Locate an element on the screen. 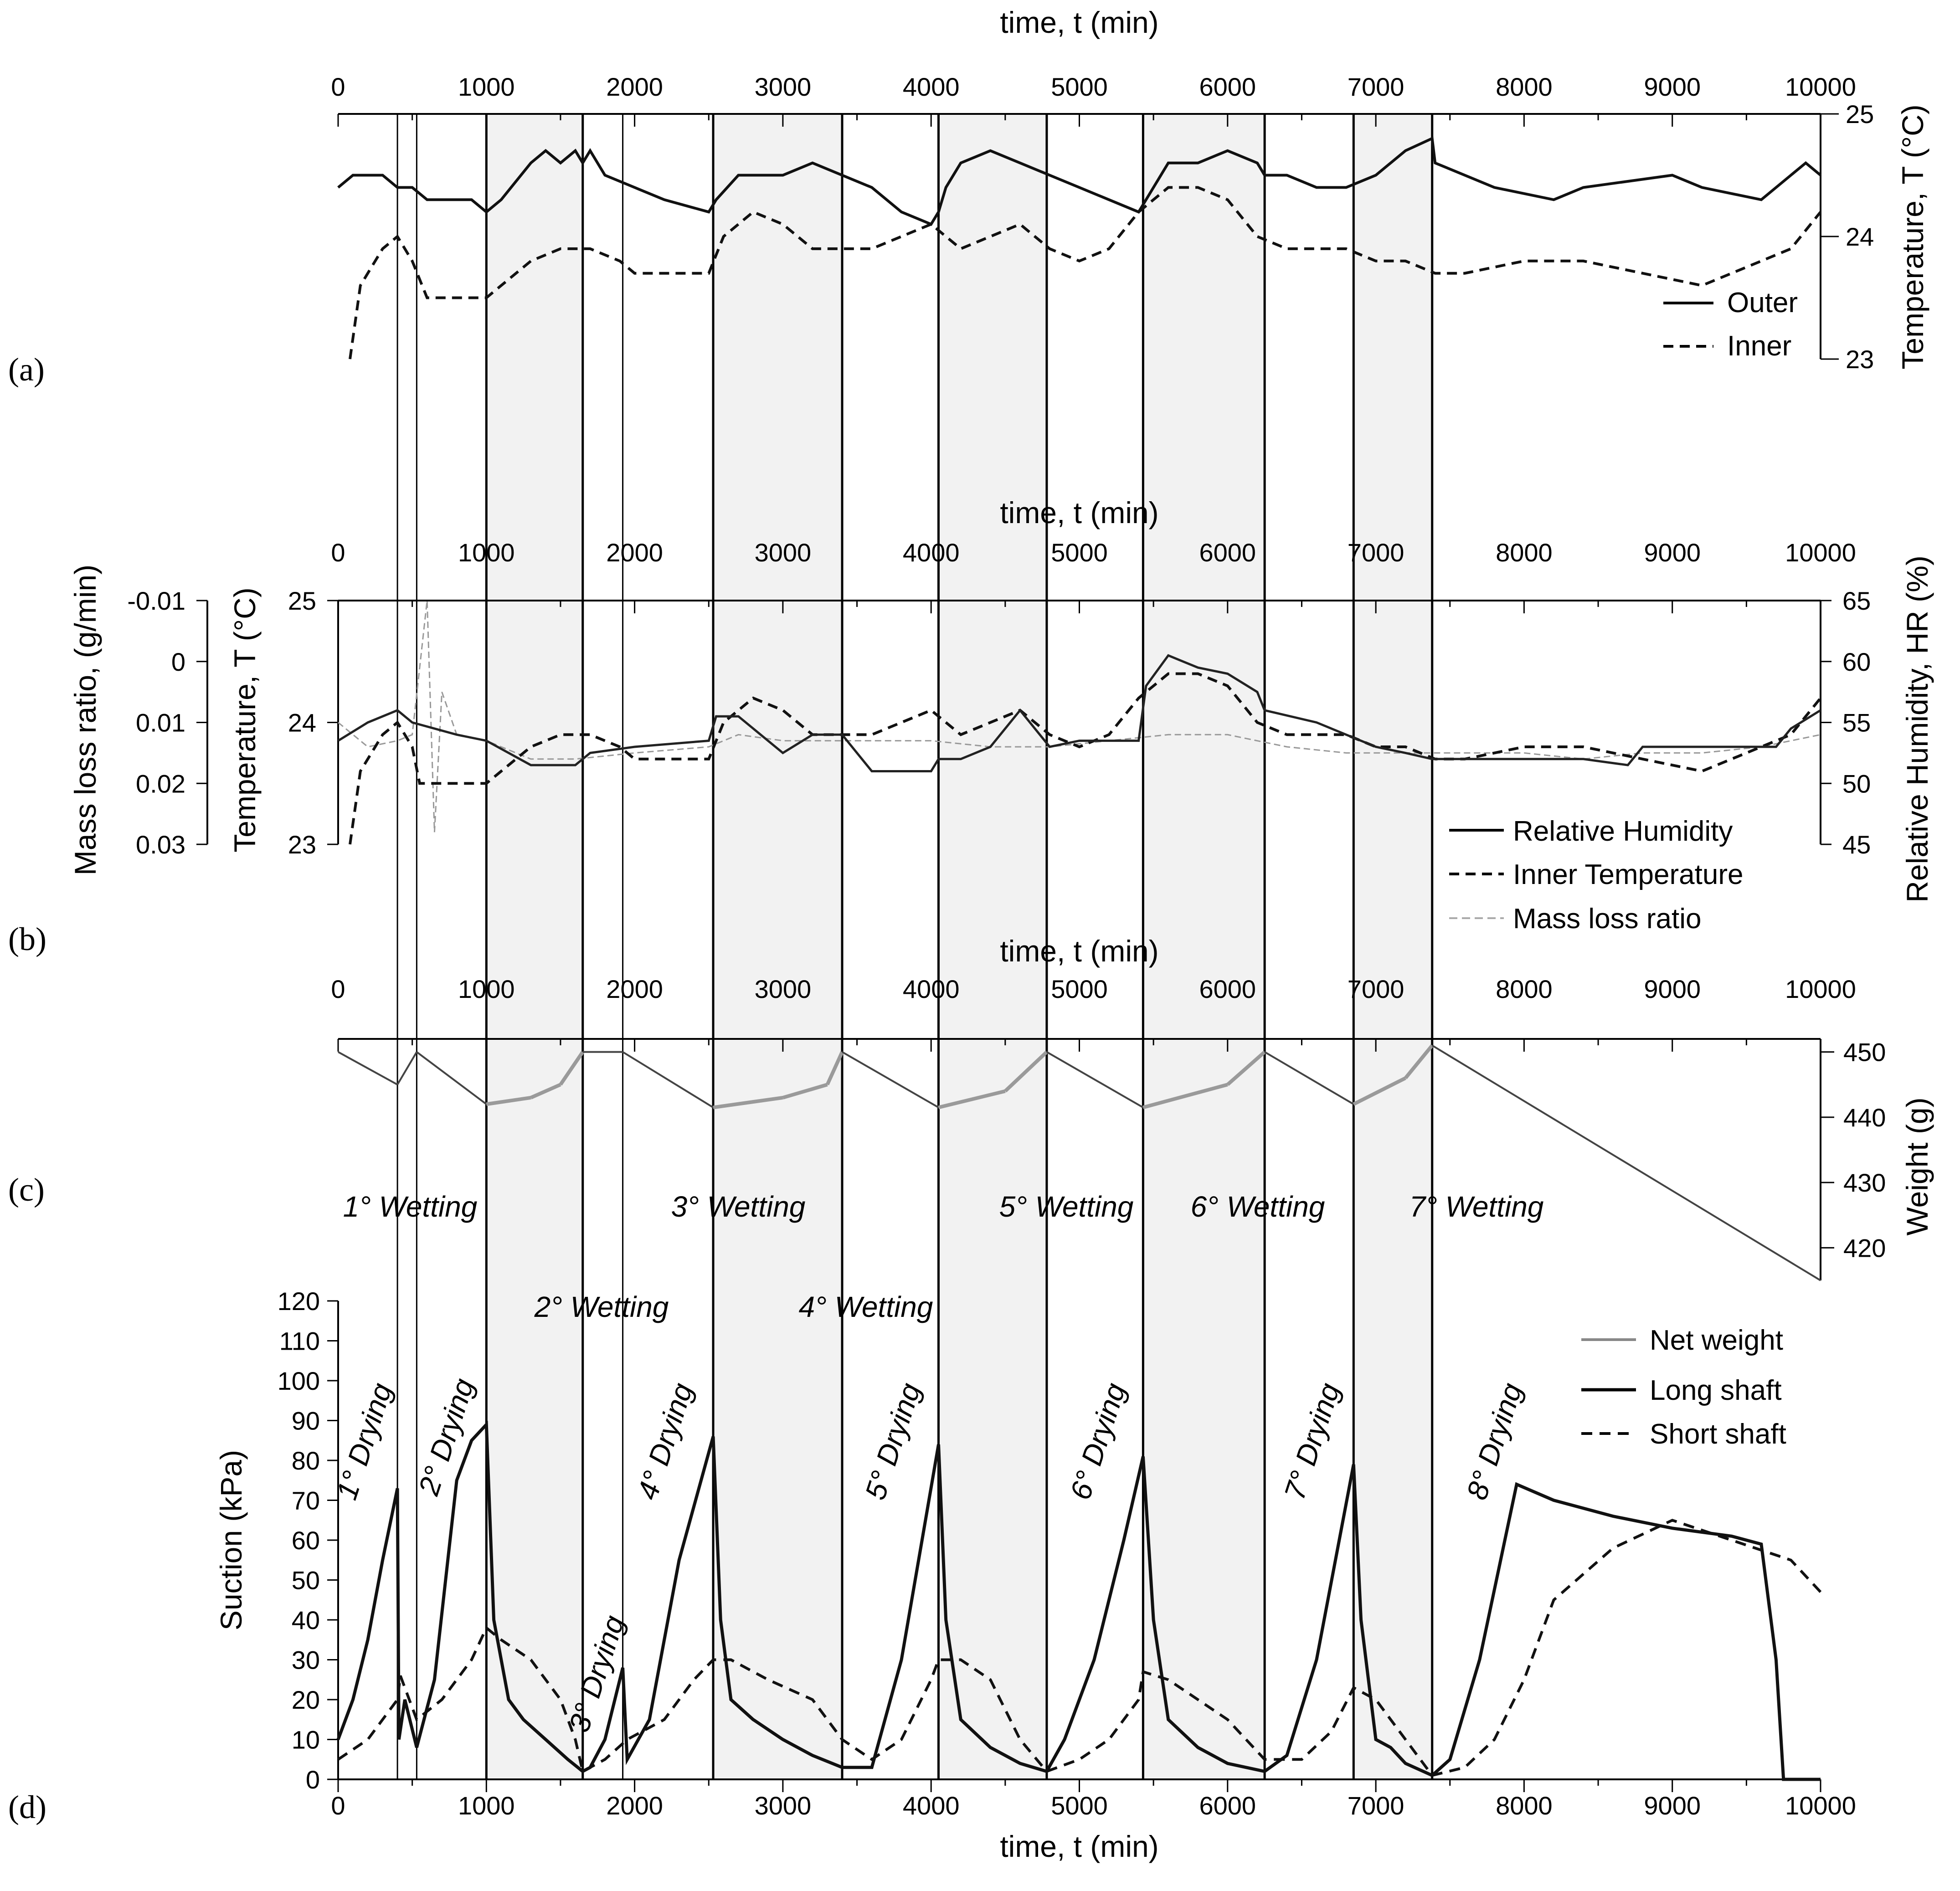 This screenshot has width=1960, height=1891. y-axis-mass-title: Mass loss ratio, (g/min) is located at coordinates (85, 720).